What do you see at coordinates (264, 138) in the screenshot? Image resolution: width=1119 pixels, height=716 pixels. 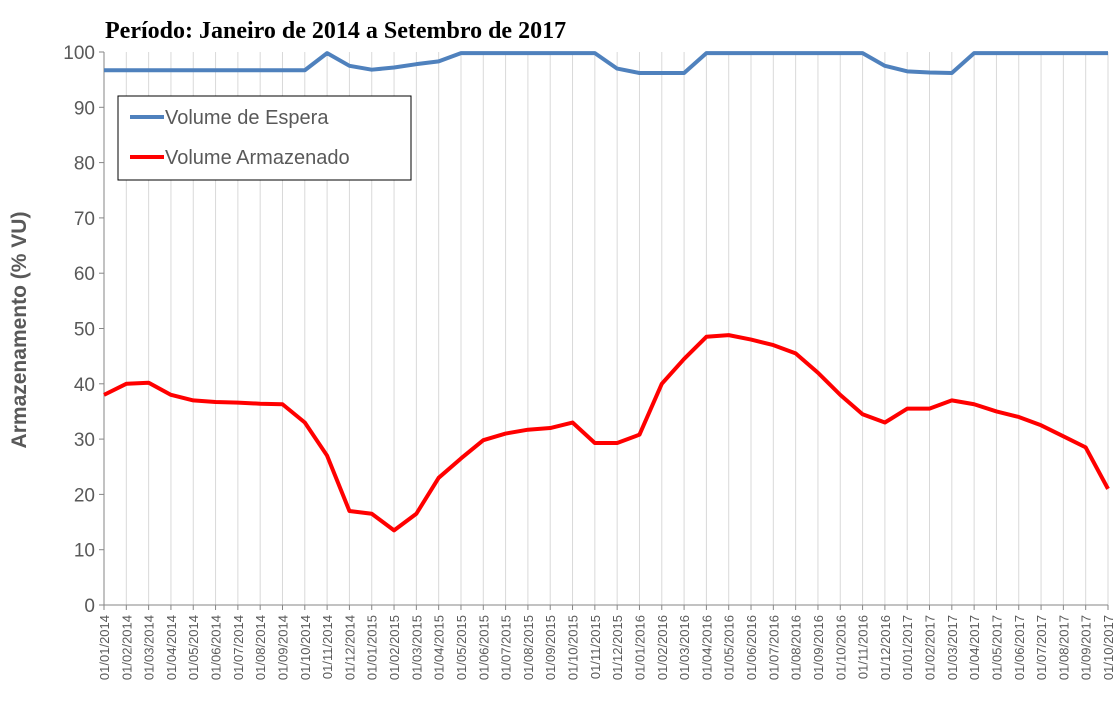 I see `legend-box` at bounding box center [264, 138].